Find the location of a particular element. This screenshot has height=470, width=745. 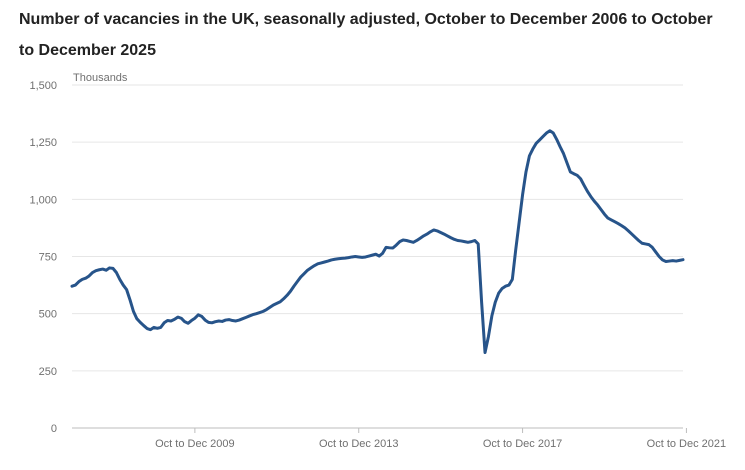

x-tick-label: Oct to Dec 2021 is located at coordinates (687, 444).